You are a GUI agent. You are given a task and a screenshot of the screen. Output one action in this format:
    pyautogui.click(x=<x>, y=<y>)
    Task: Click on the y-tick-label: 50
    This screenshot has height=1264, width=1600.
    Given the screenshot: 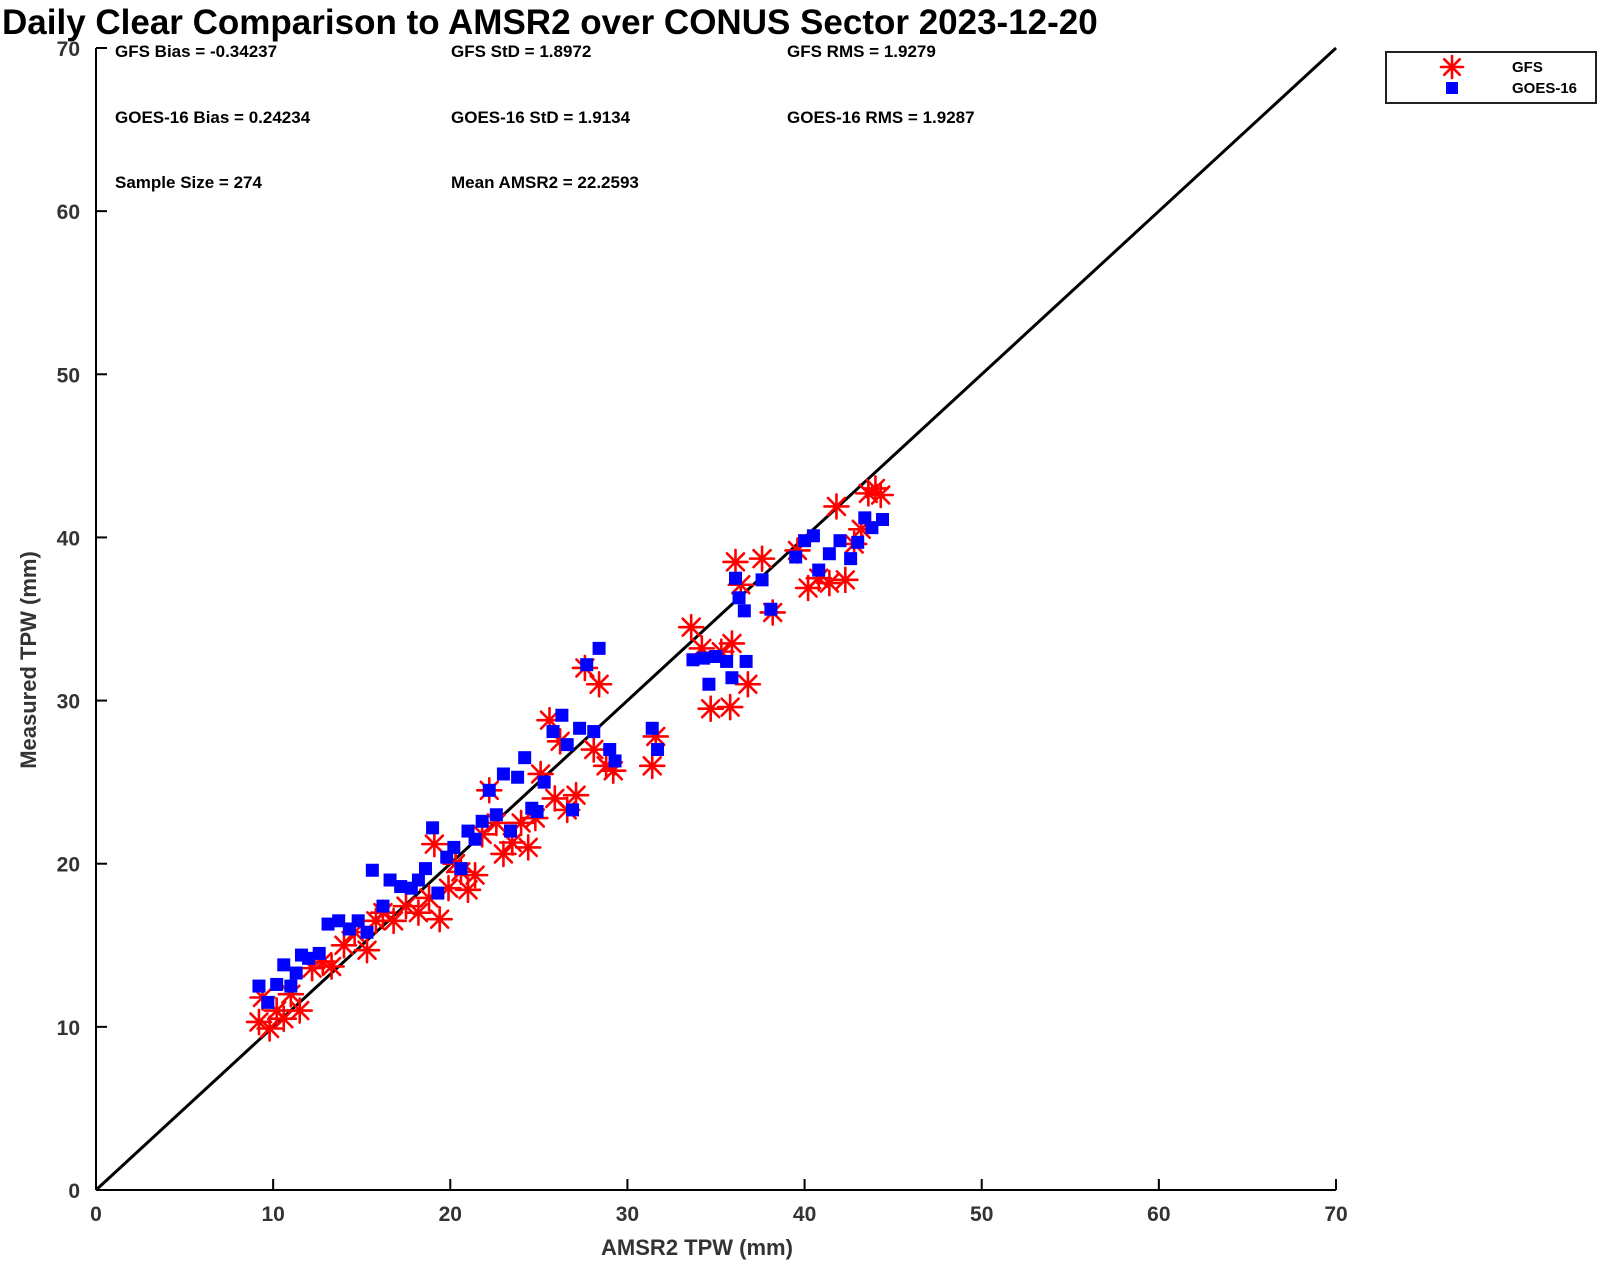 What is the action you would take?
    pyautogui.click(x=68, y=375)
    